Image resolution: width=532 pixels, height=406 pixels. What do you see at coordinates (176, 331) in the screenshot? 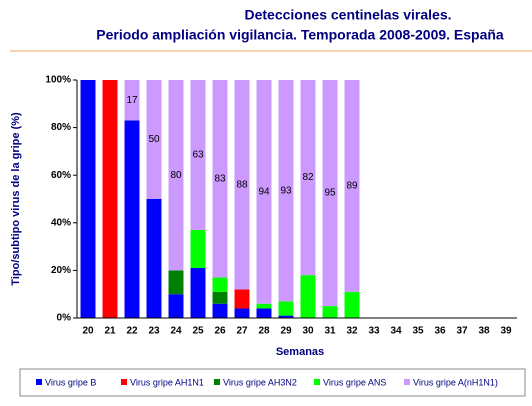
I see `x-tick-label: 24` at bounding box center [176, 331].